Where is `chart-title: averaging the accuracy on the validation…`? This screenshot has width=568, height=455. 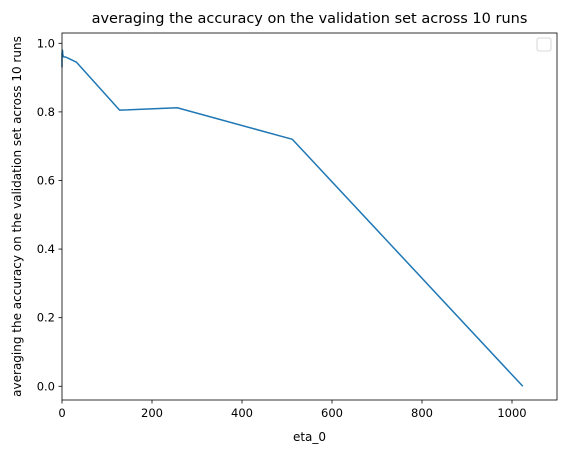 chart-title: averaging the accuracy on the validation… is located at coordinates (310, 19).